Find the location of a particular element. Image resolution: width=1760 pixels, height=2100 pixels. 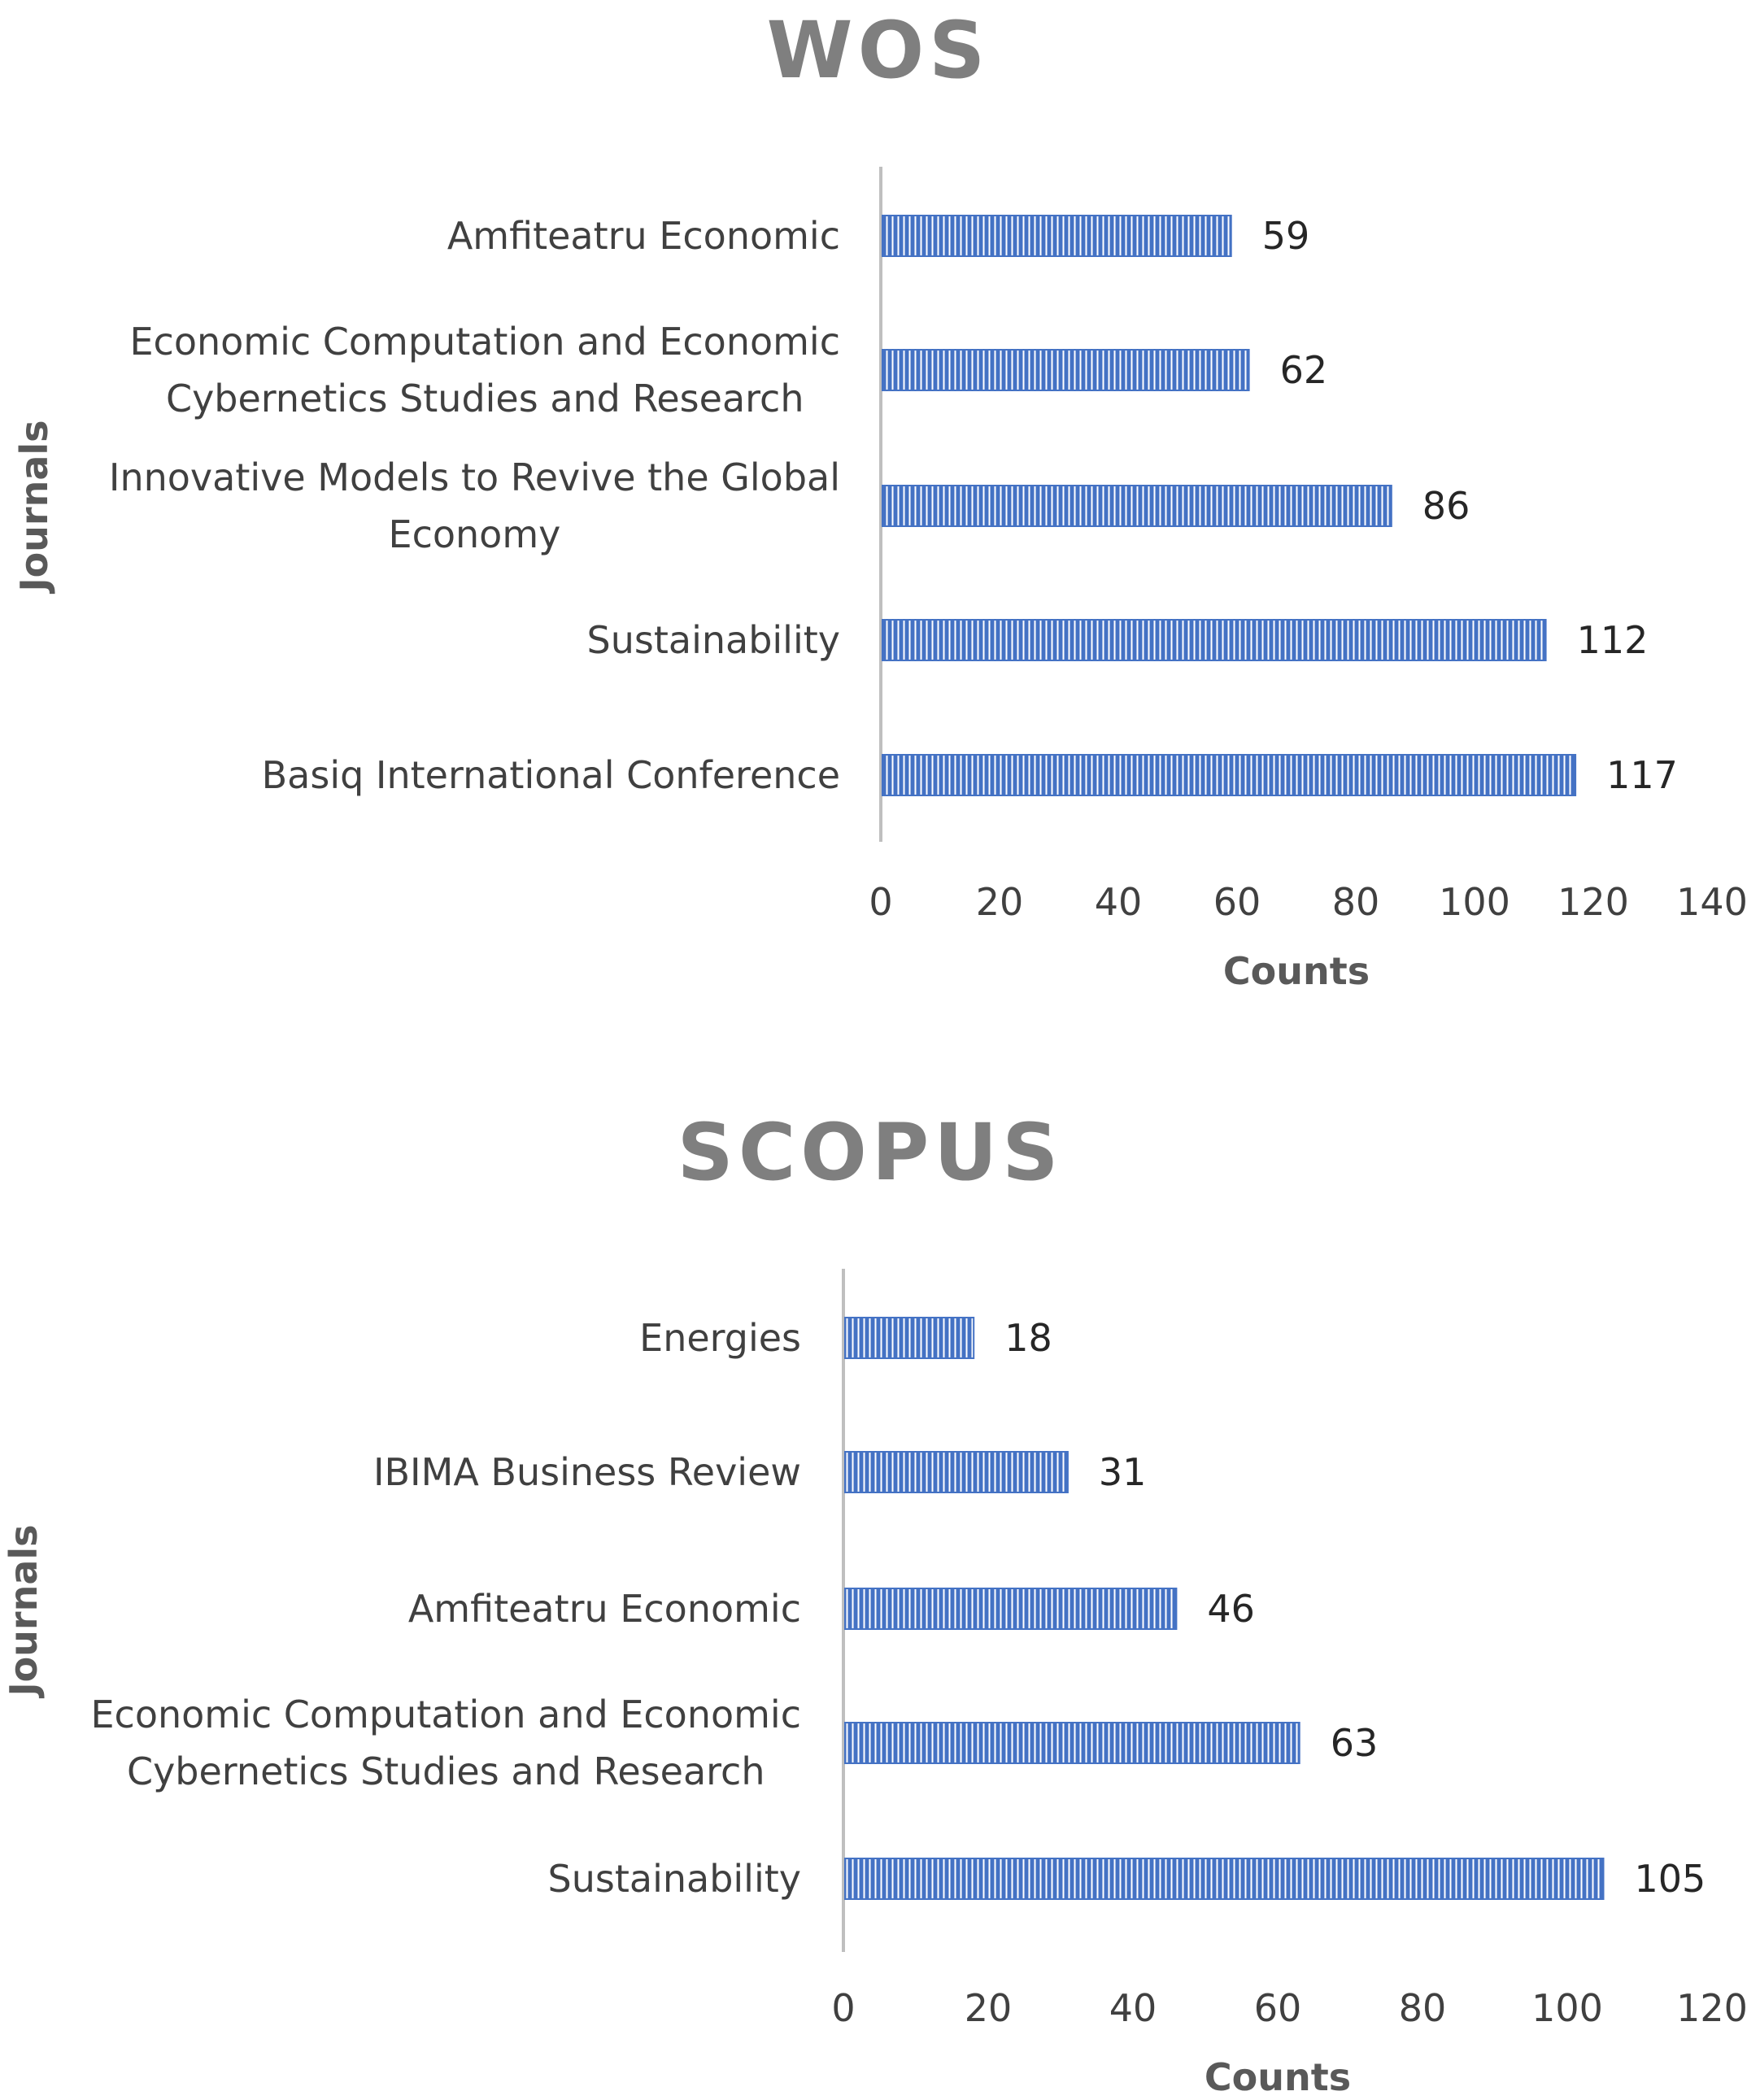

category-label-line: Economy is located at coordinates (475, 534).